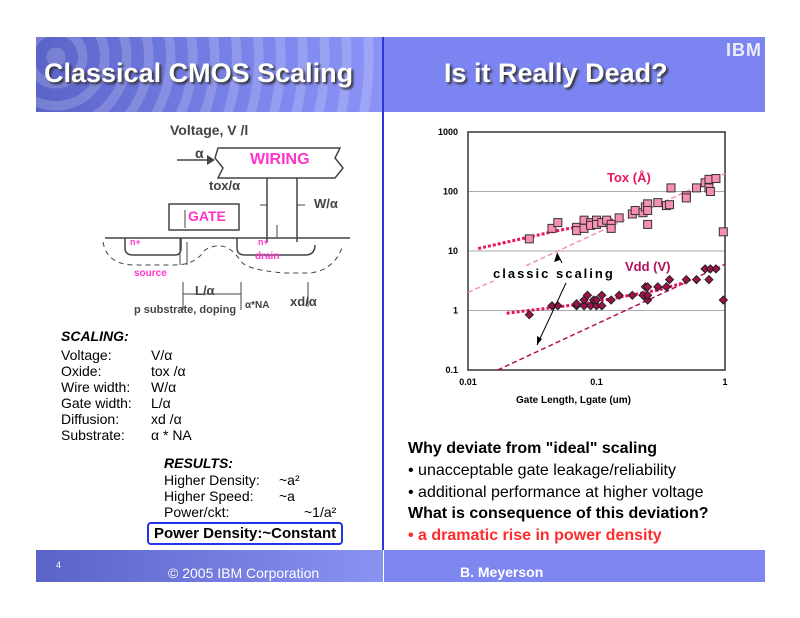 The image size is (800, 618). What do you see at coordinates (96, 387) in the screenshot?
I see `row-label: Wire width:` at bounding box center [96, 387].